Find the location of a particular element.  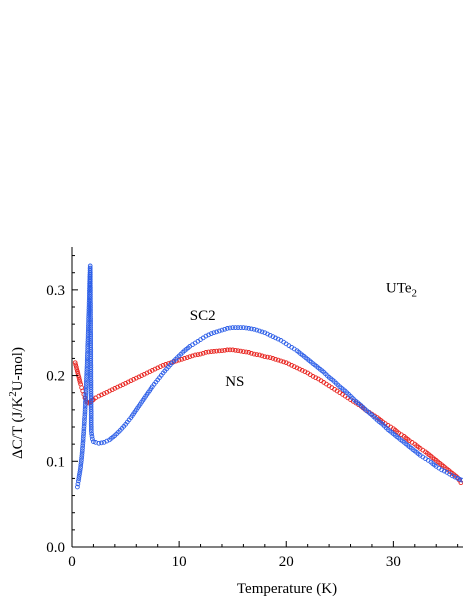

y-axis-label-sup: 2 is located at coordinates (13, 394).